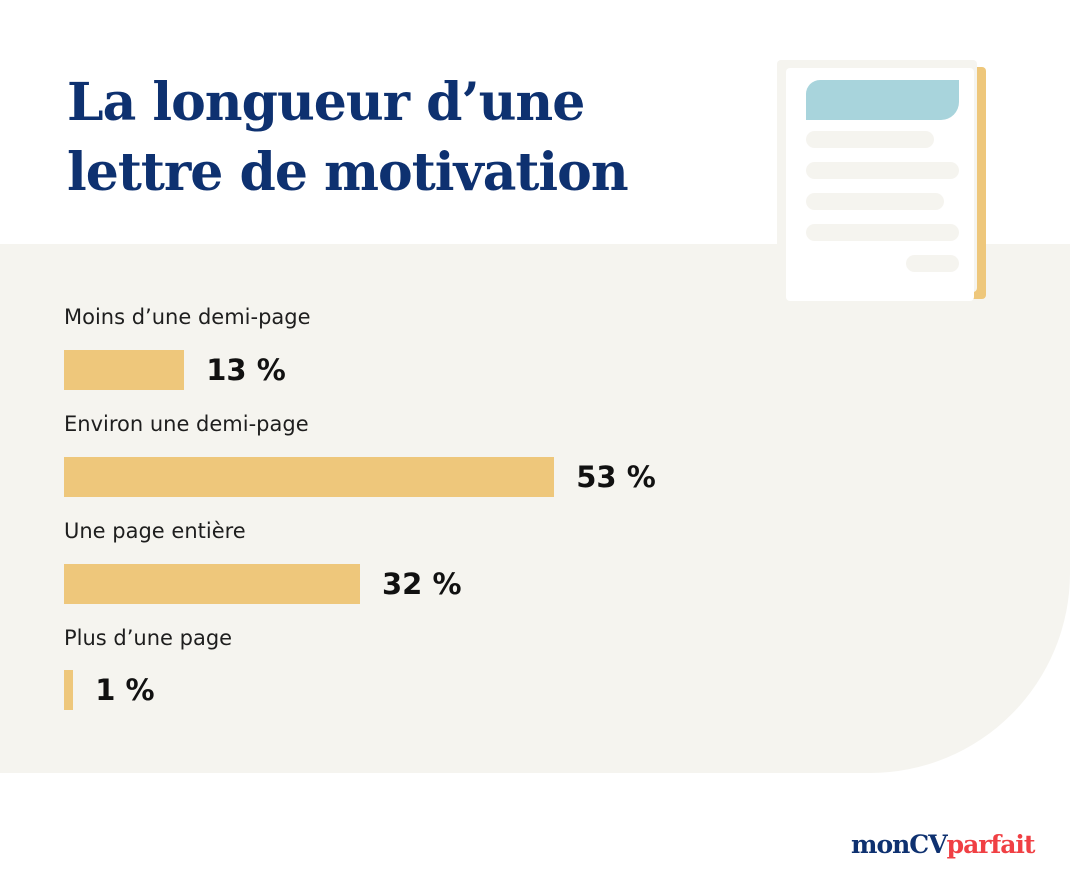 This screenshot has height=889, width=1070. I want to click on category-label: Une page entière, so click(155, 531).